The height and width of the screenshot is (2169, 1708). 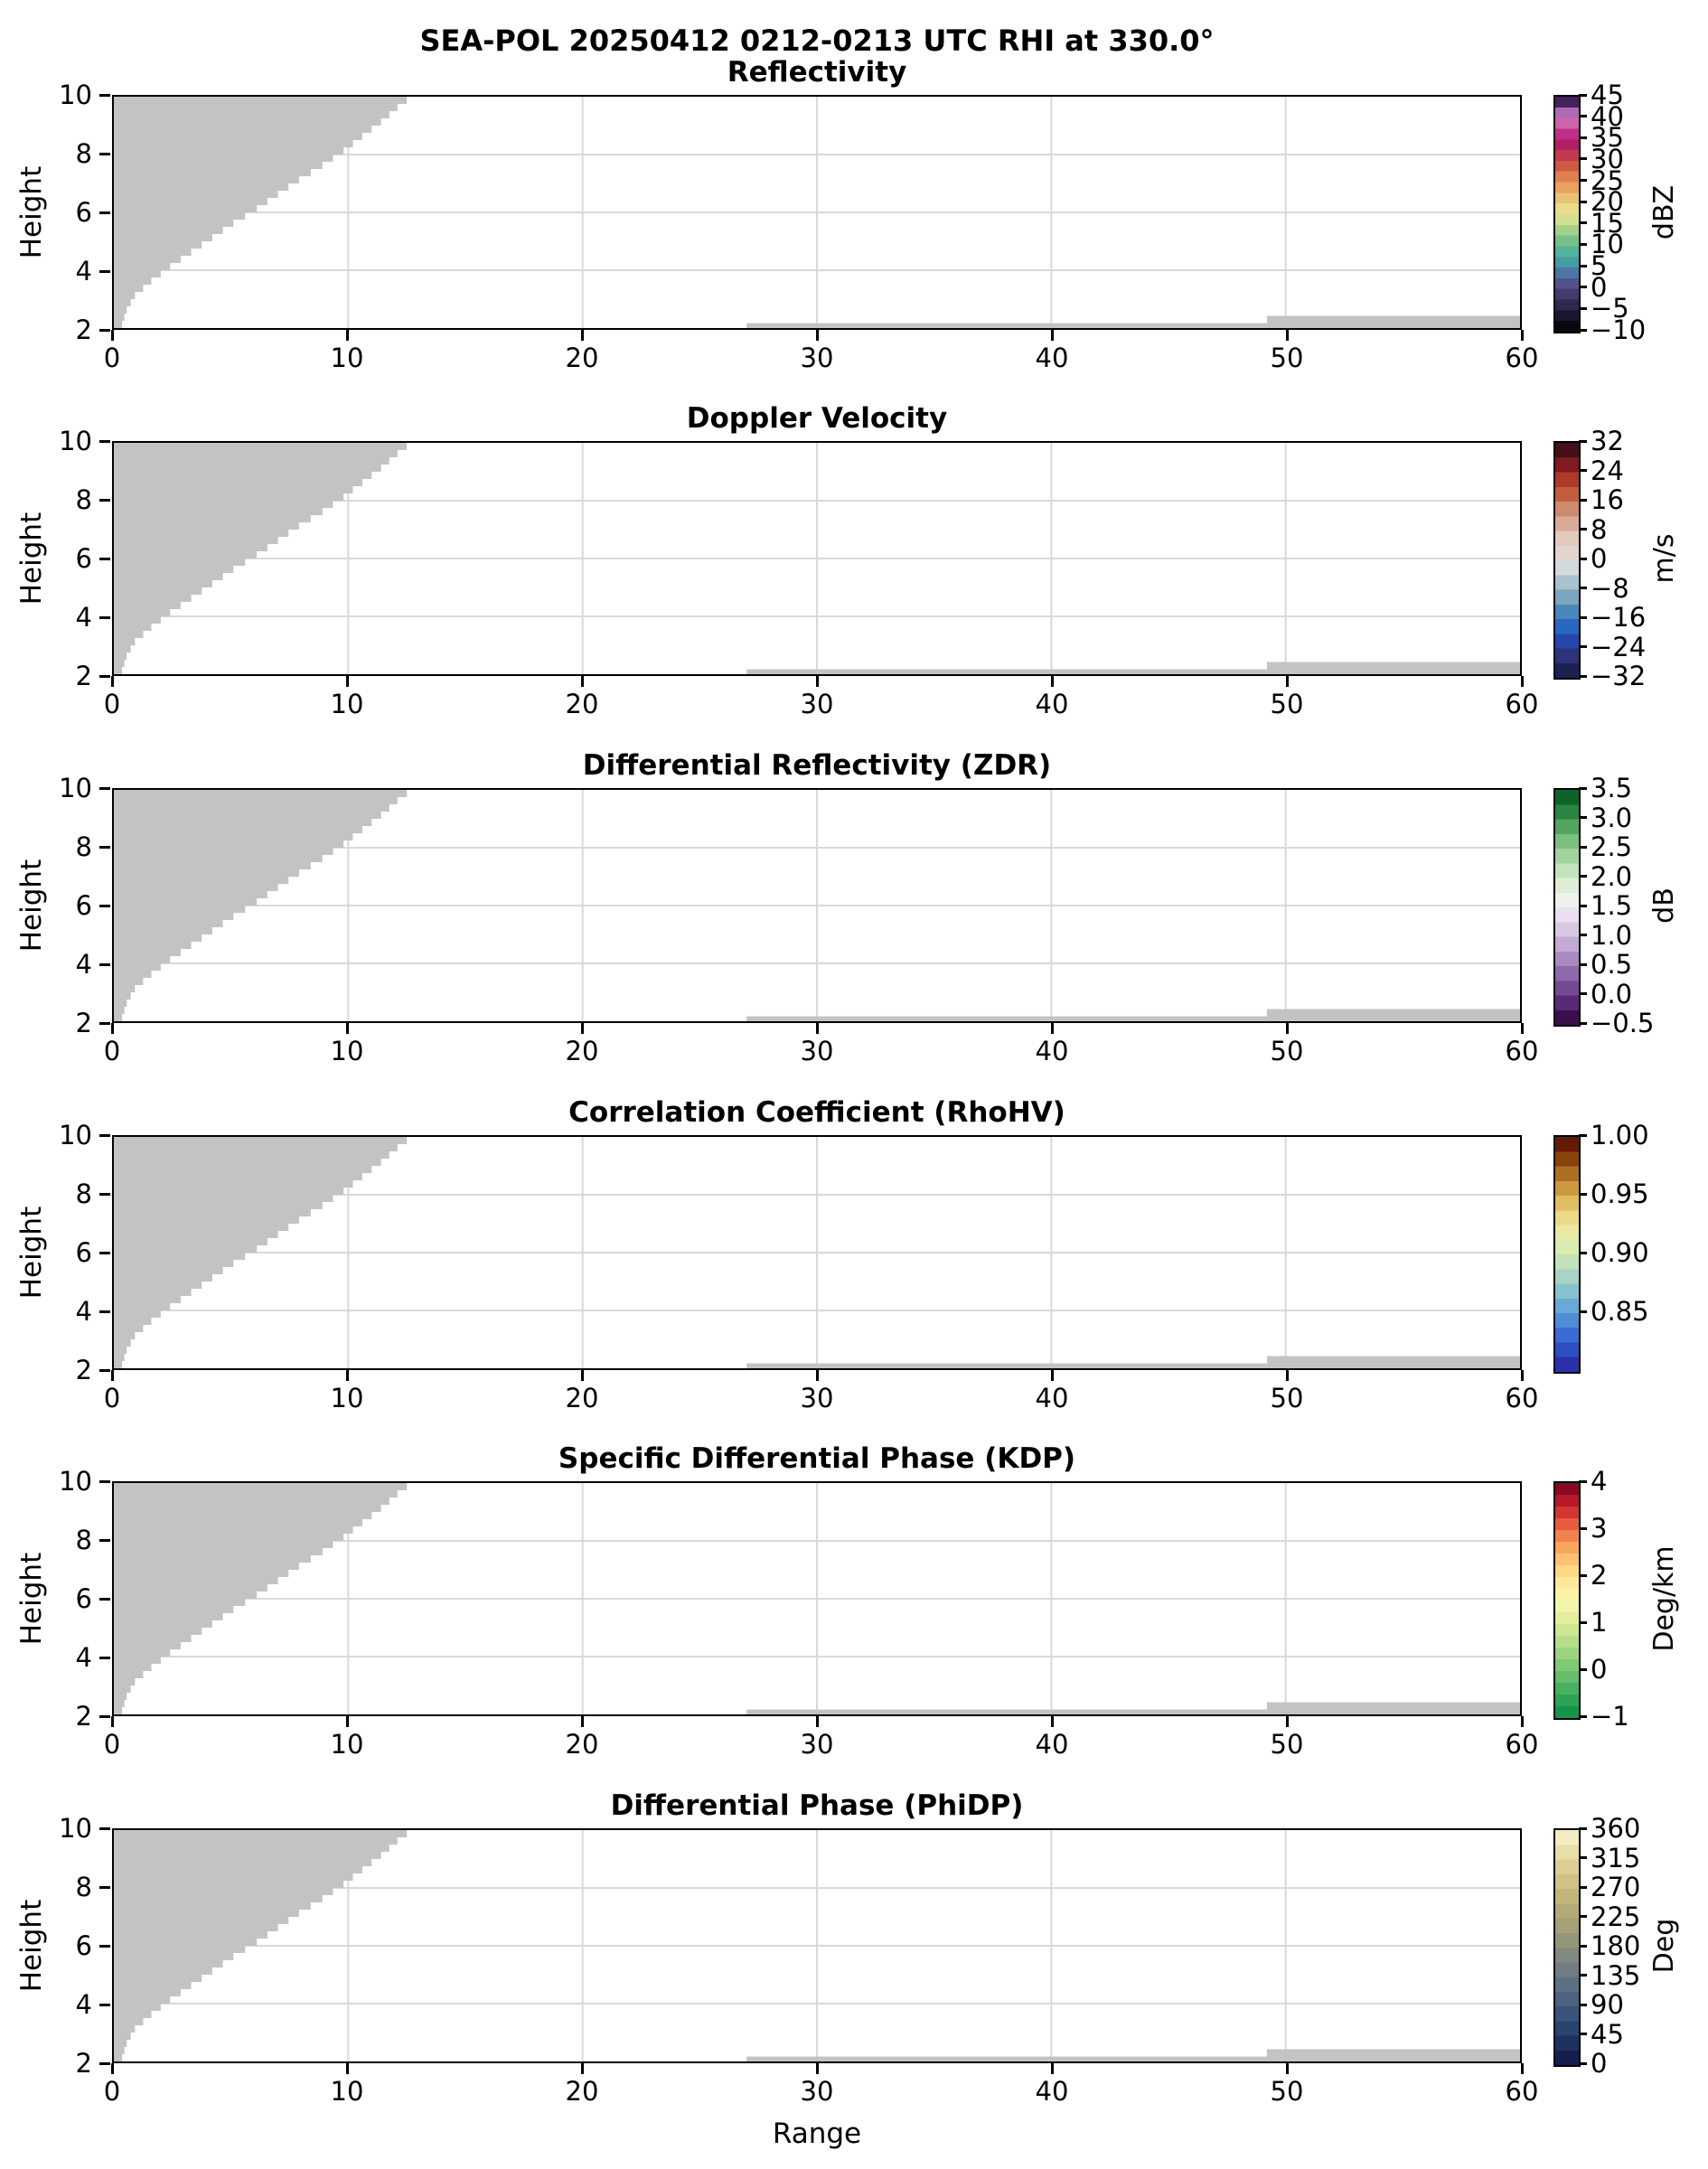 What do you see at coordinates (1599, 2064) in the screenshot?
I see `colorbar-tick-label: 0` at bounding box center [1599, 2064].